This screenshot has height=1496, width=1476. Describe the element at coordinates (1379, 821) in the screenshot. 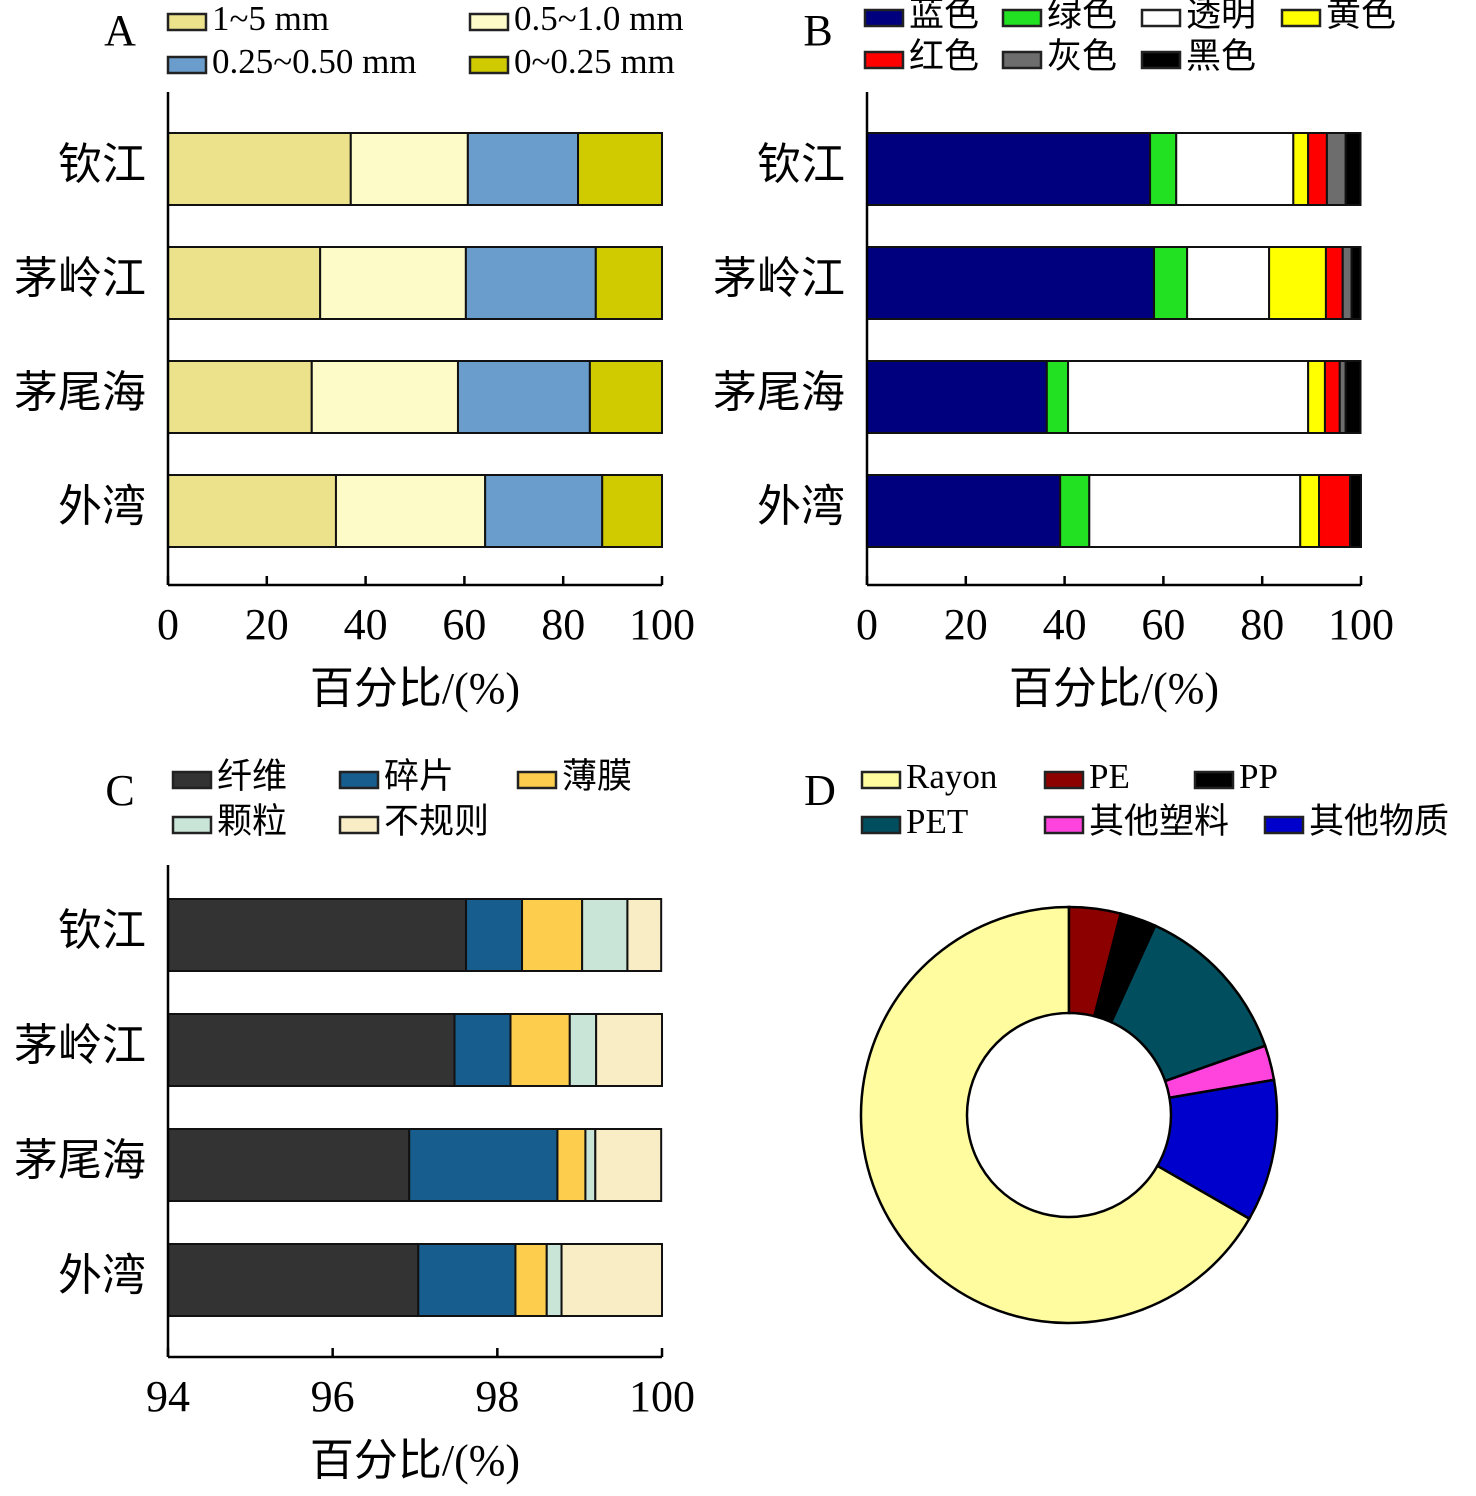

I see `legend-label: 其他物质` at that location.